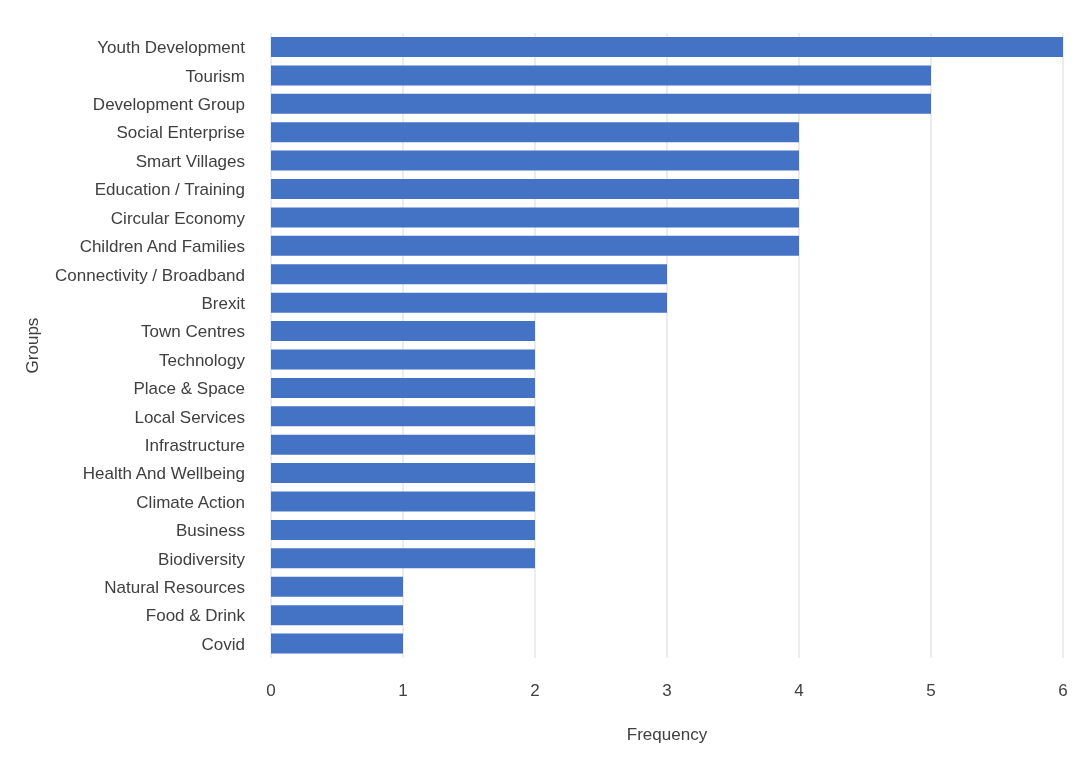  Describe the element at coordinates (223, 303) in the screenshot. I see `y-tick-label: Brexit` at that location.